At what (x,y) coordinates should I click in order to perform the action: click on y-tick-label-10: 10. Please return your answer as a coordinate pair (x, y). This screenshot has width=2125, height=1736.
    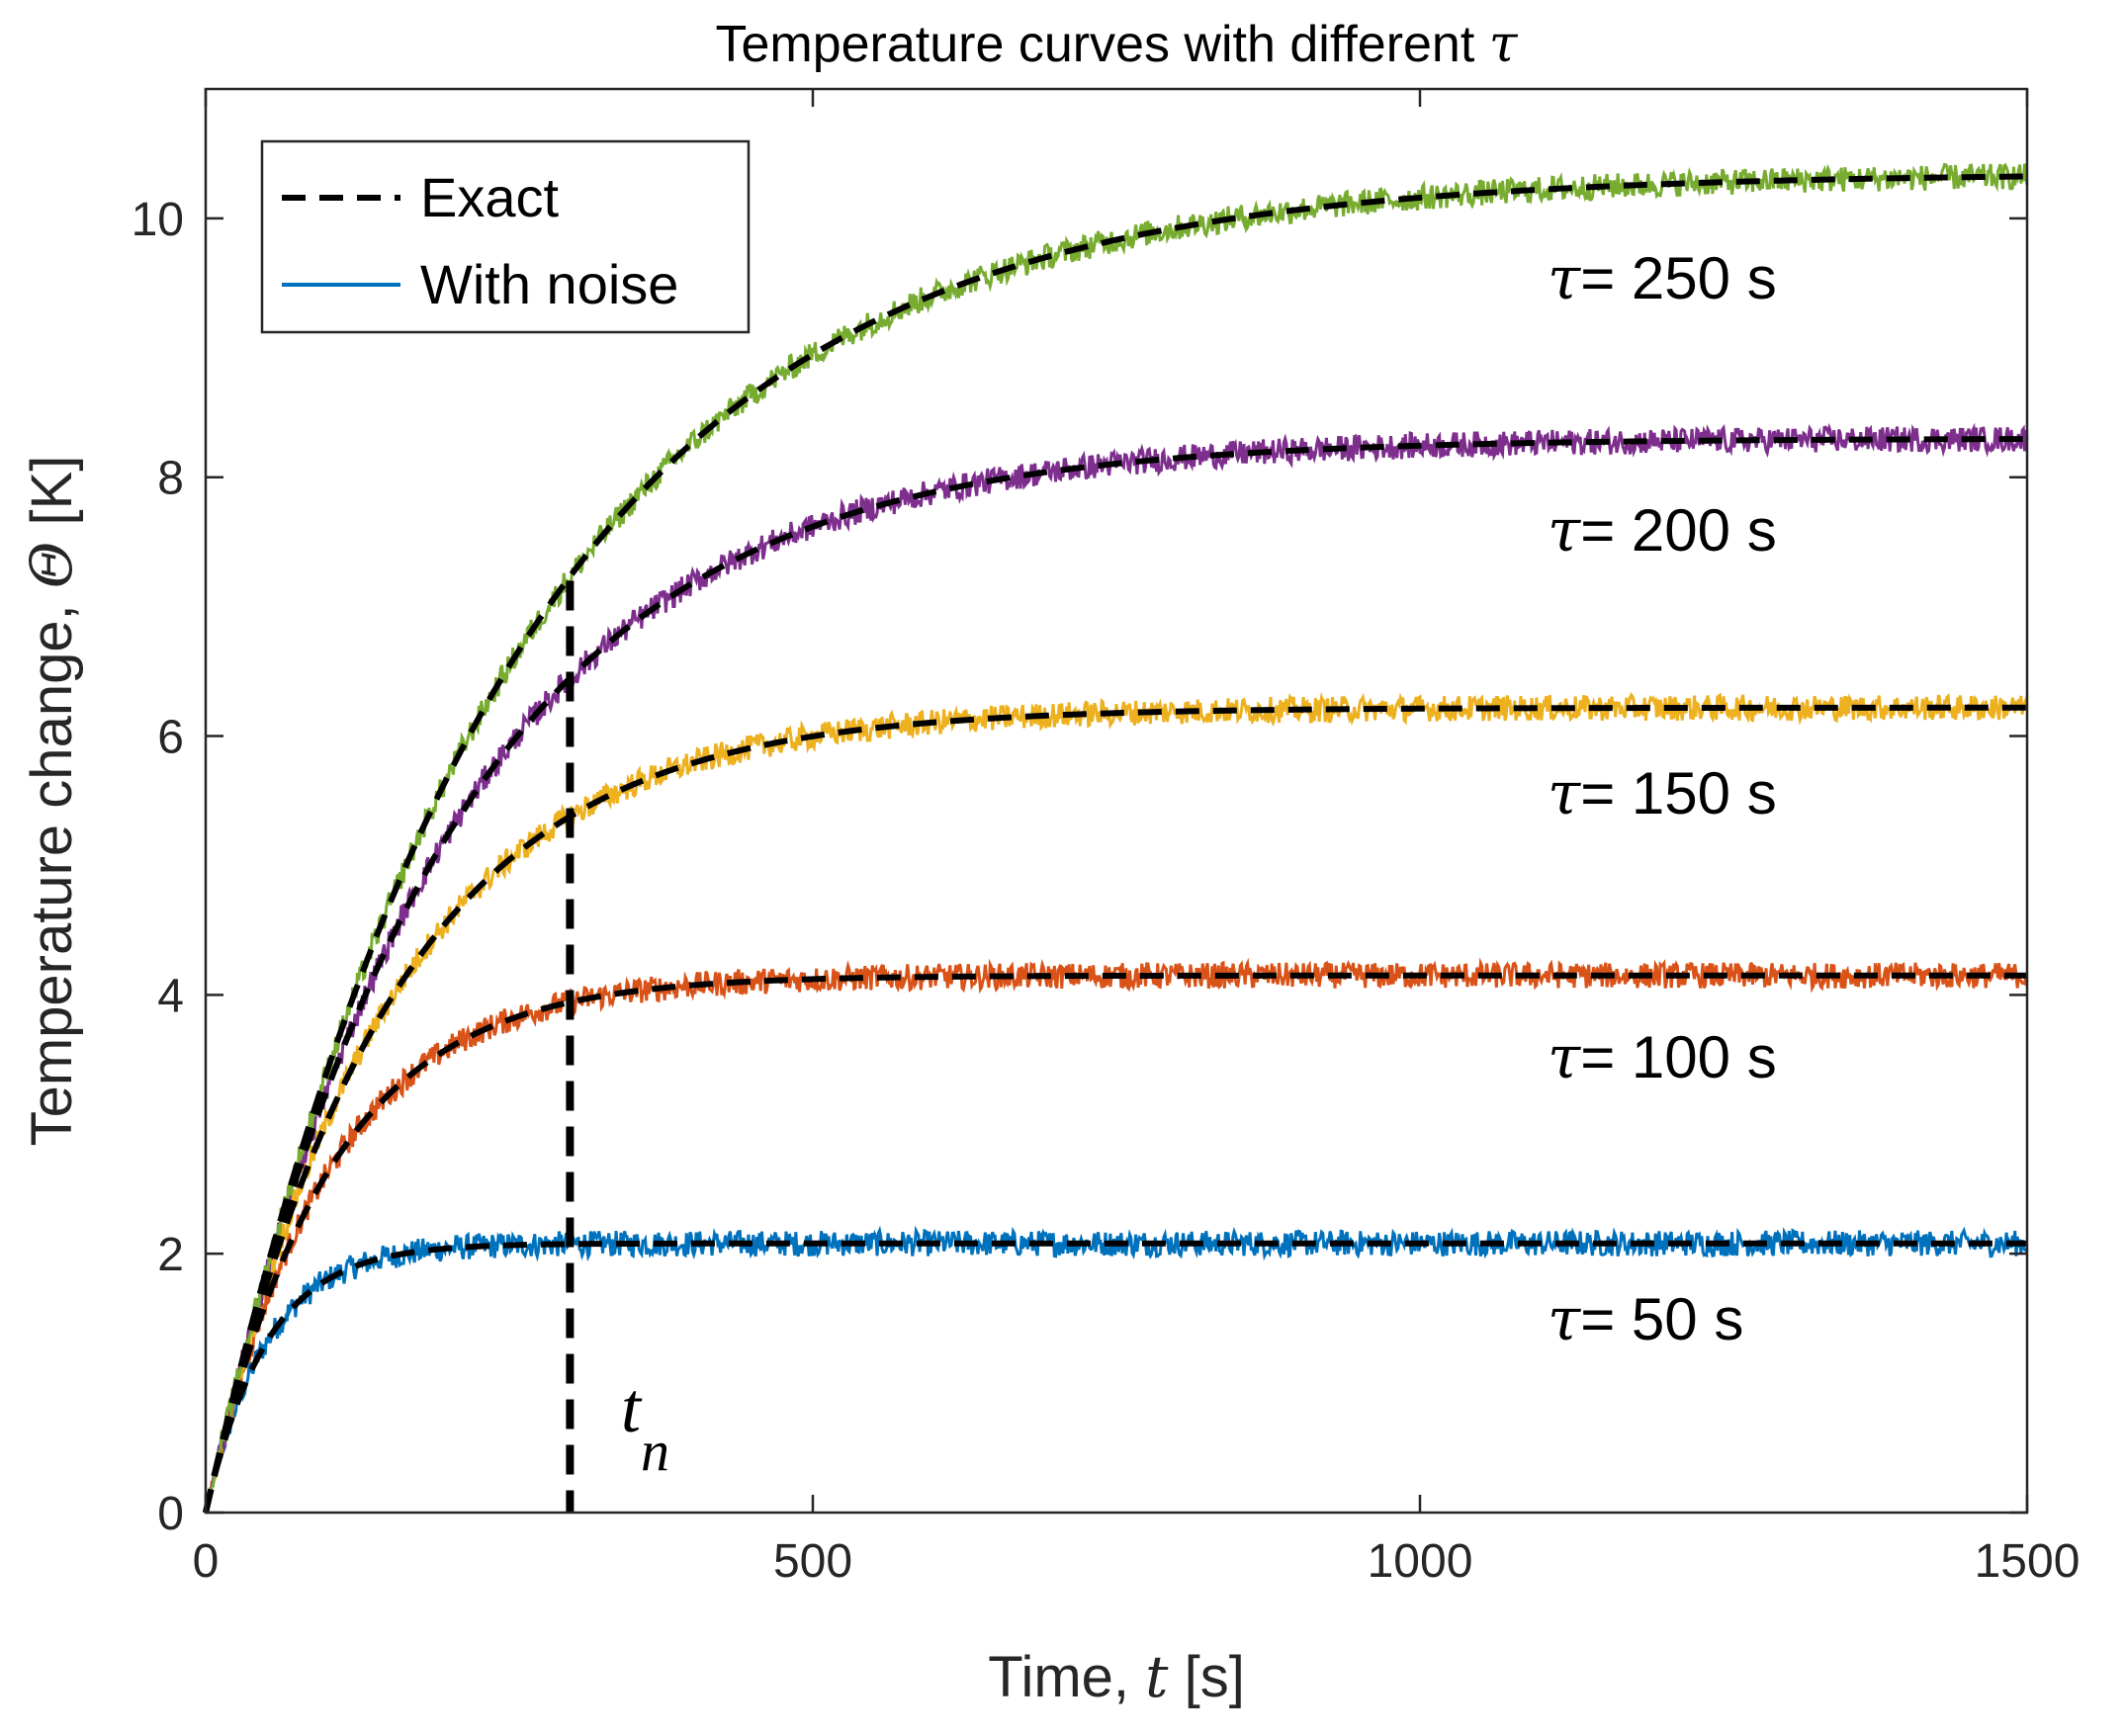
    Looking at the image, I should click on (158, 220).